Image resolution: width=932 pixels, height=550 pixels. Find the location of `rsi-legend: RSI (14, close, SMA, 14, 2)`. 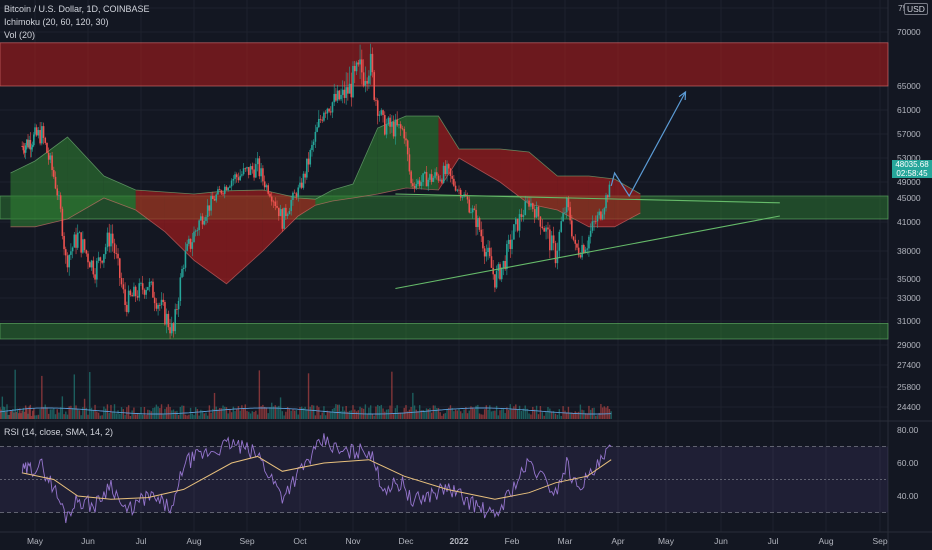

rsi-legend: RSI (14, close, SMA, 14, 2) is located at coordinates (59, 432).